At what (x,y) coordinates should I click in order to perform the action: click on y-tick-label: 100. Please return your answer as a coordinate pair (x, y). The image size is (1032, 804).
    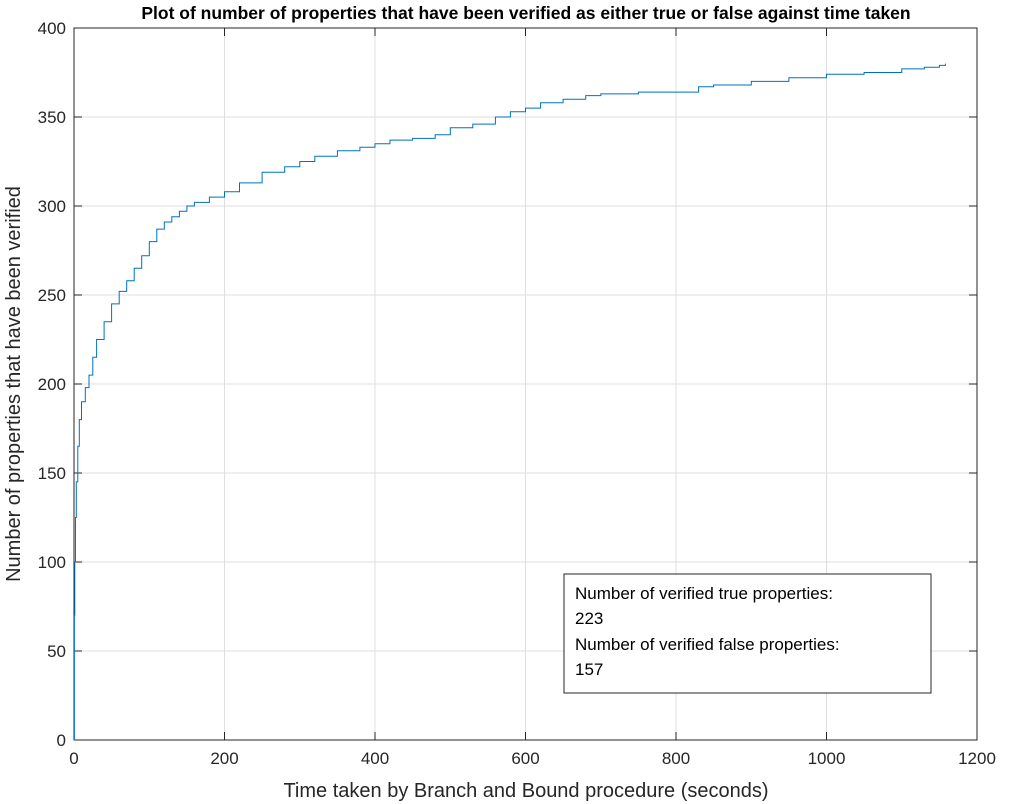
    Looking at the image, I should click on (52, 562).